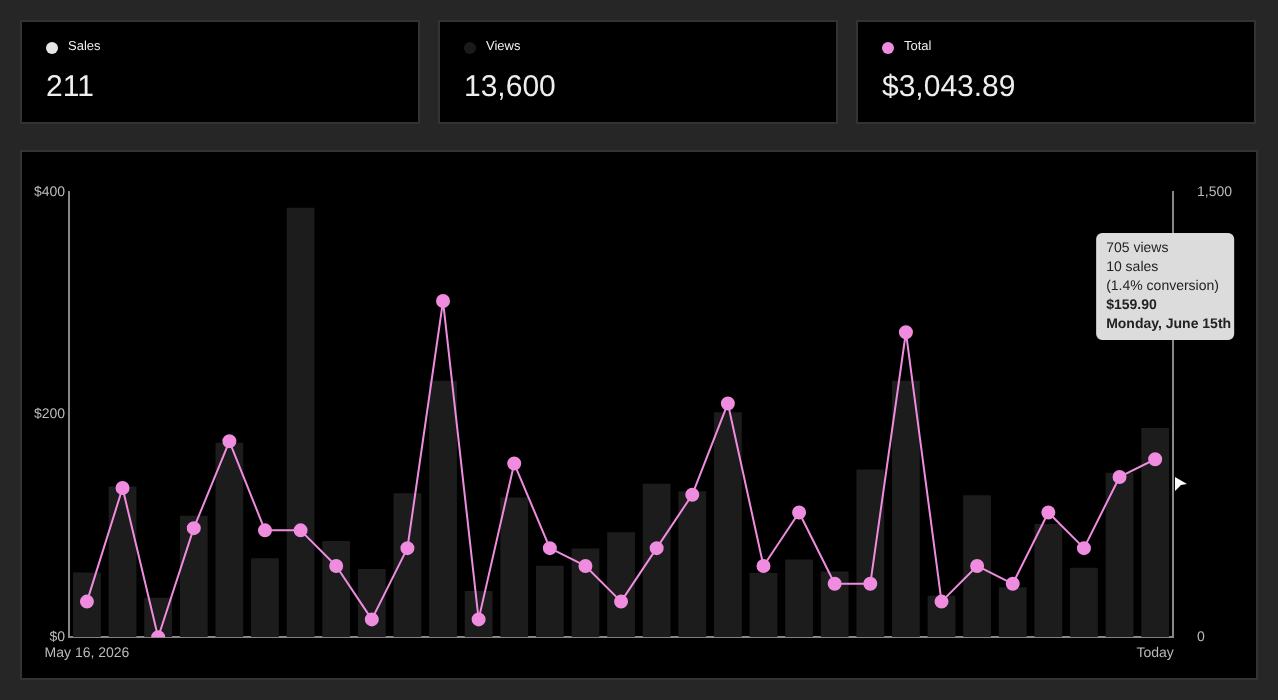 Image resolution: width=1278 pixels, height=700 pixels. What do you see at coordinates (70, 87) in the screenshot?
I see `text: 211` at bounding box center [70, 87].